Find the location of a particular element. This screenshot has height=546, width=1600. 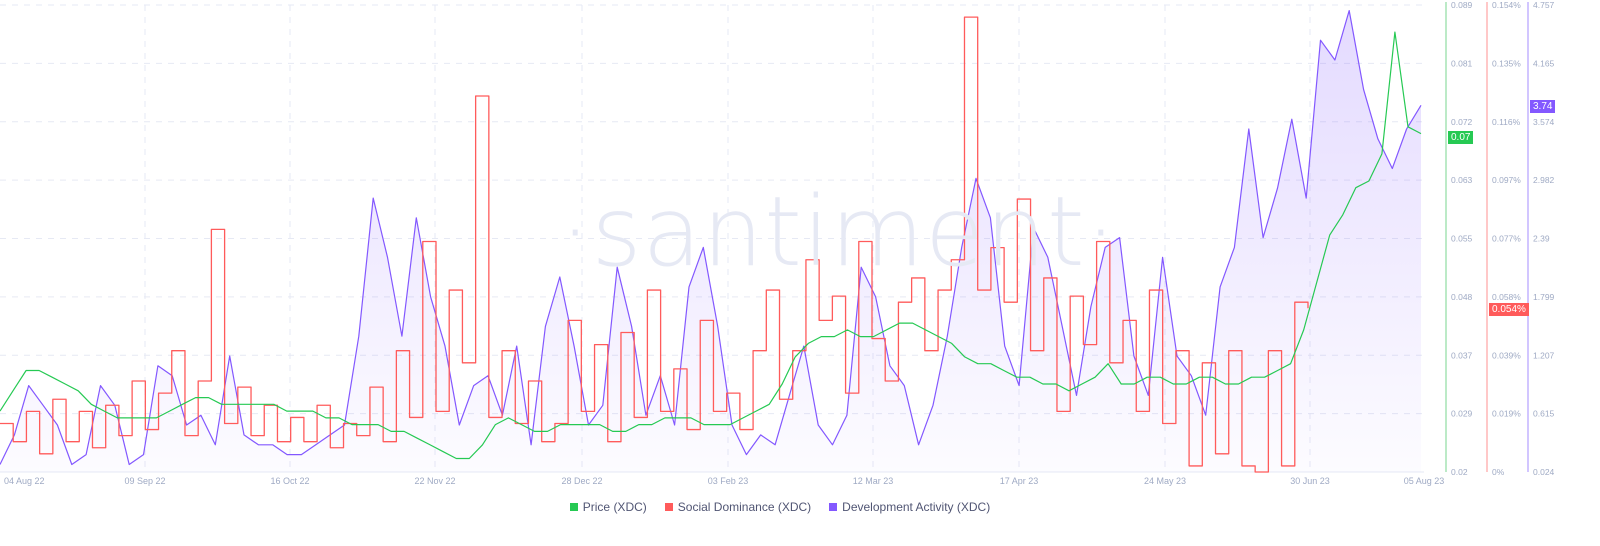

dev-axis-tick: 1.799 is located at coordinates (1544, 297).